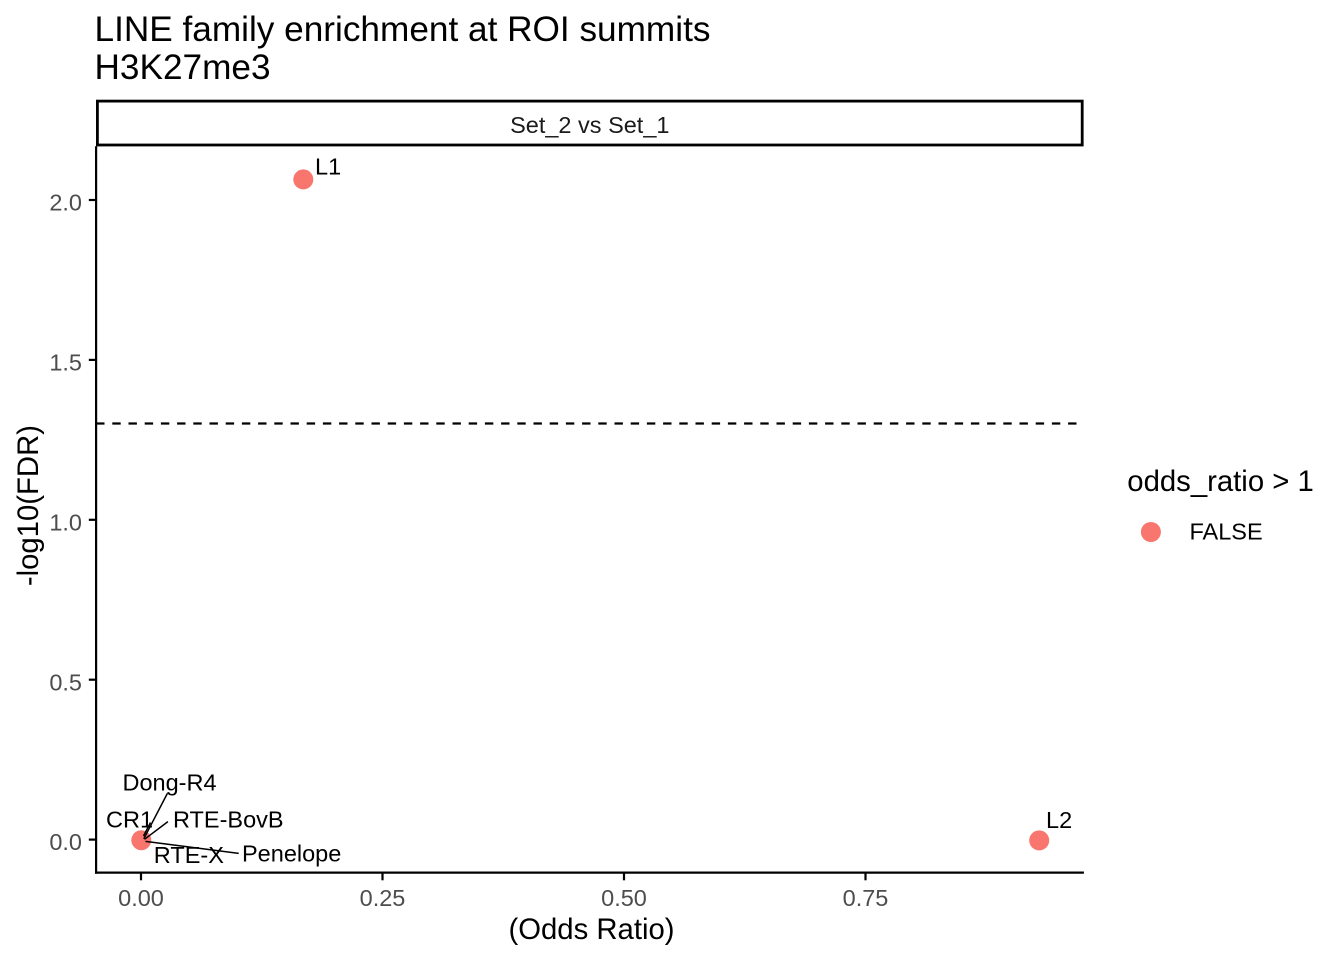 The height and width of the screenshot is (960, 1344). What do you see at coordinates (624, 898) in the screenshot?
I see `svg-text: 0.50` at bounding box center [624, 898].